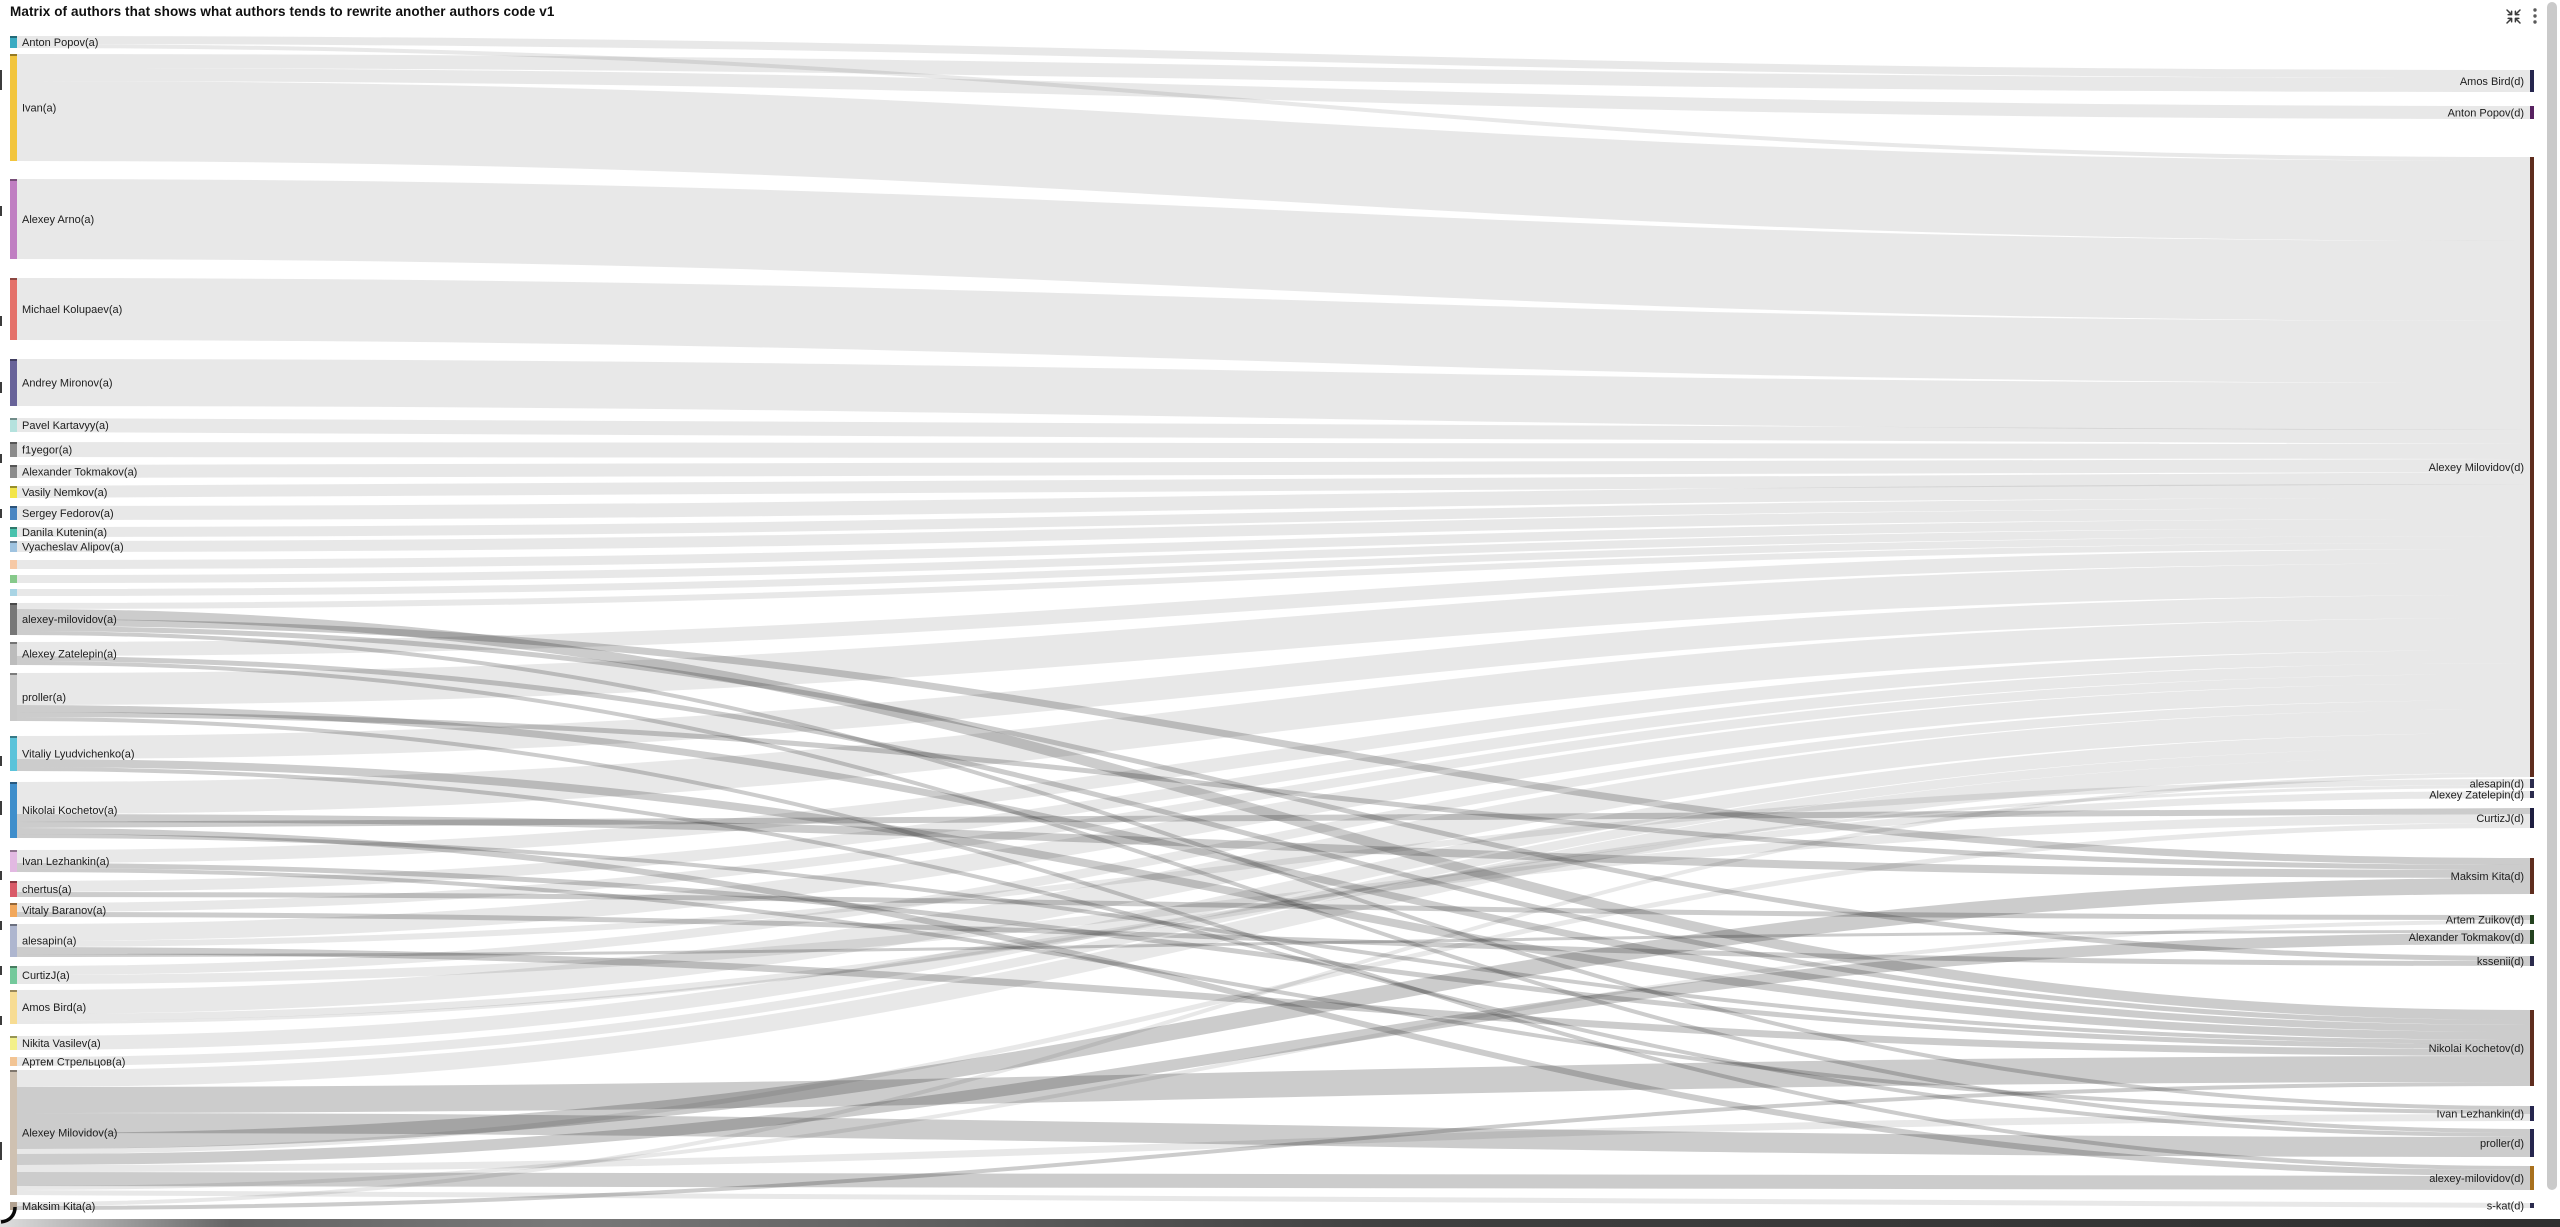  Describe the element at coordinates (2513, 16) in the screenshot. I see `compress-icon` at that location.